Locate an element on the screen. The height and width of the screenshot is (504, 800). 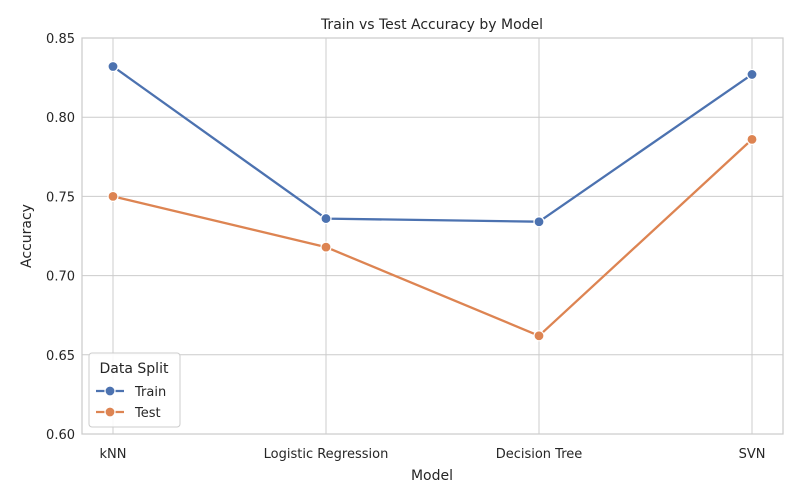
chart-title: Train vs Test Accuracy by Model is located at coordinates (431, 25).